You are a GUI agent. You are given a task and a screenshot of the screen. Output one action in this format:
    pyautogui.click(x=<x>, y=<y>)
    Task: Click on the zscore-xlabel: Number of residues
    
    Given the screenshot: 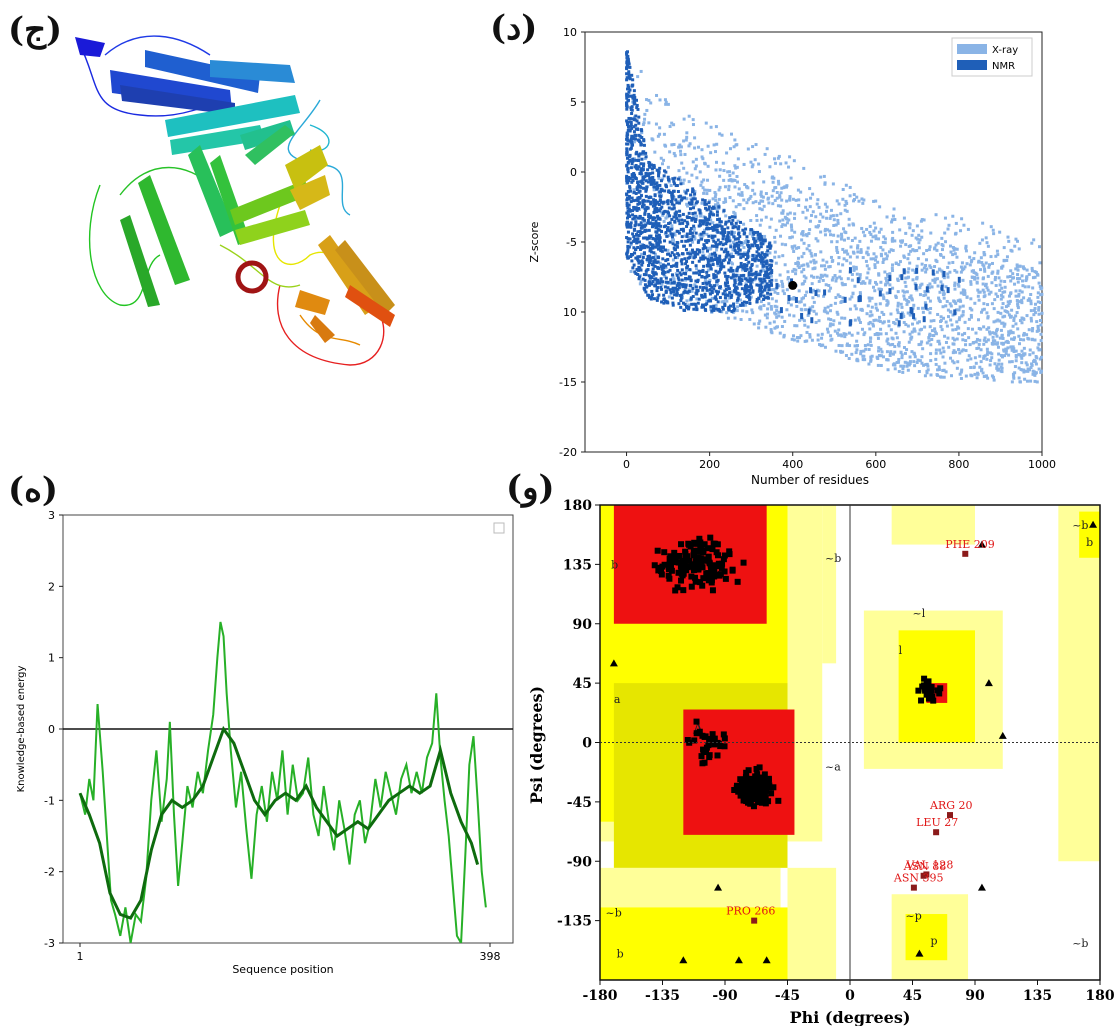 What is the action you would take?
    pyautogui.click(x=810, y=480)
    